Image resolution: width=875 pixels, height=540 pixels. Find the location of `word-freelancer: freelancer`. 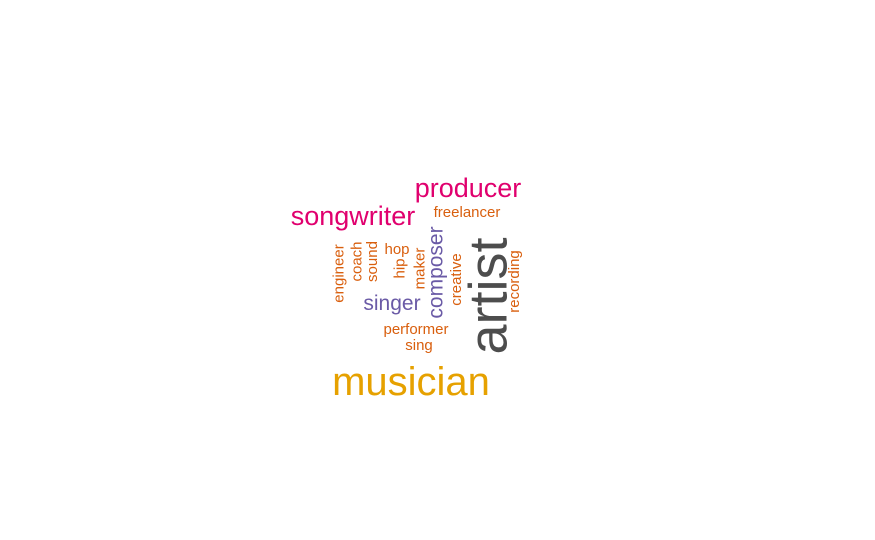

word-freelancer: freelancer is located at coordinates (467, 212).